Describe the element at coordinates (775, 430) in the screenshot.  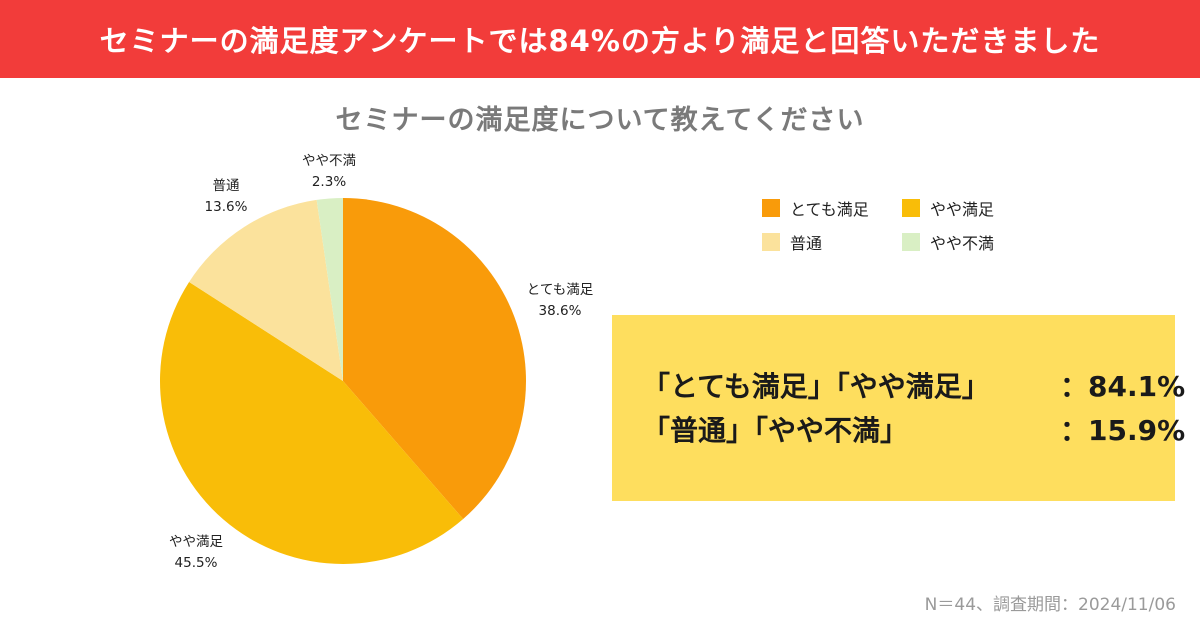
I see `summary-row-unsatisfied-label: 「普通」「やや不満」` at that location.